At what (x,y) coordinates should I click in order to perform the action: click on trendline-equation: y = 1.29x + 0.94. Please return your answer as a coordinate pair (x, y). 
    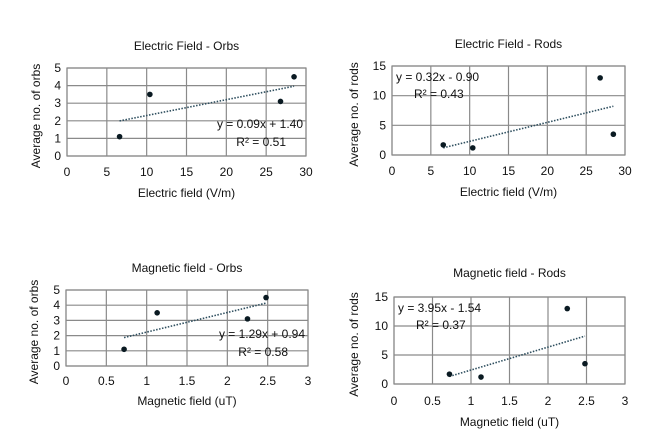
    Looking at the image, I should click on (262, 334).